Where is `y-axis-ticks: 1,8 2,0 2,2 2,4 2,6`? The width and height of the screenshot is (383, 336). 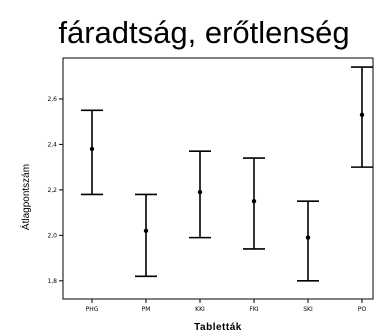 y-axis-ticks: 1,8 2,0 2,2 2,4 2,6 is located at coordinates (55, 190).